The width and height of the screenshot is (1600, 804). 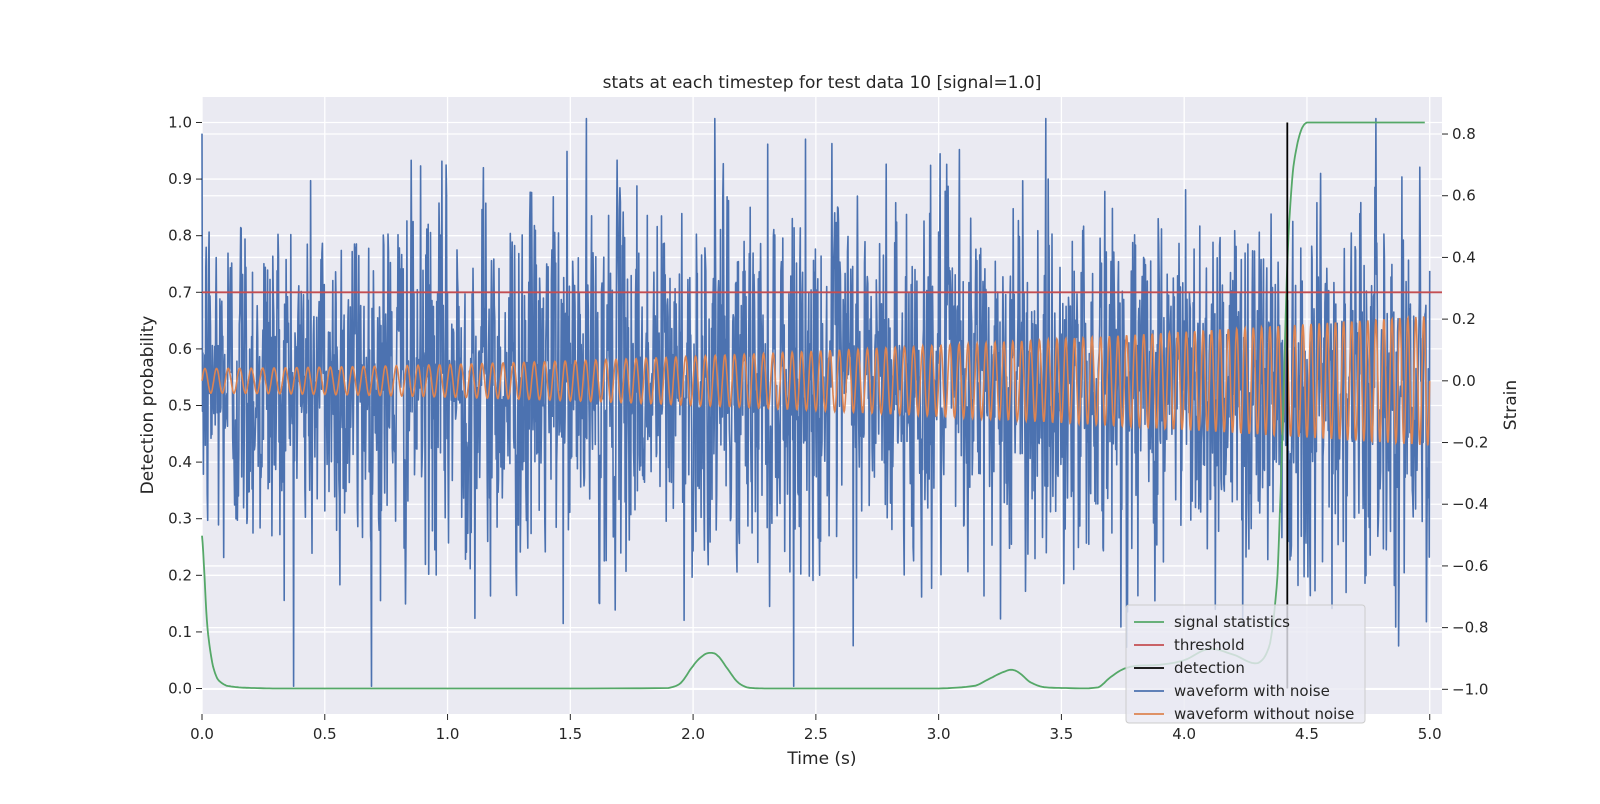 What do you see at coordinates (1252, 691) in the screenshot?
I see `legend-item-waveform-with-noise-label: waveform with noise` at bounding box center [1252, 691].